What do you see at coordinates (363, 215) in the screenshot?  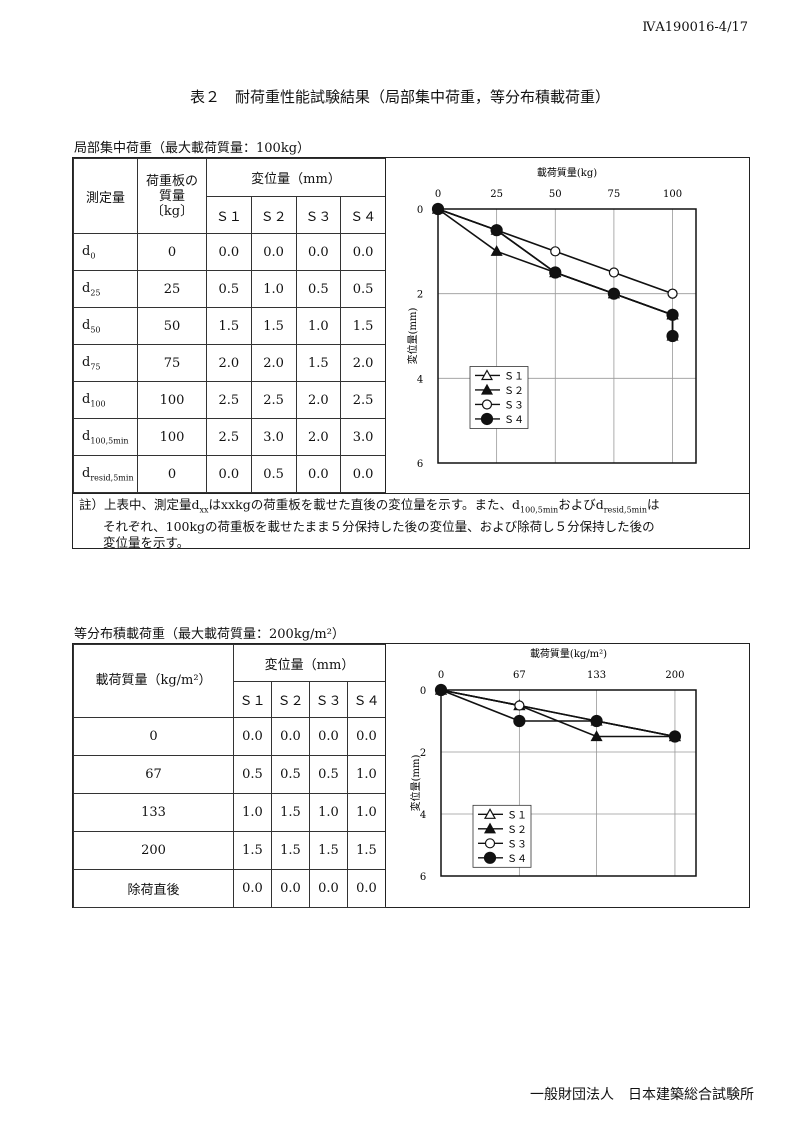 I see `header-sample: Ｓ４` at bounding box center [363, 215].